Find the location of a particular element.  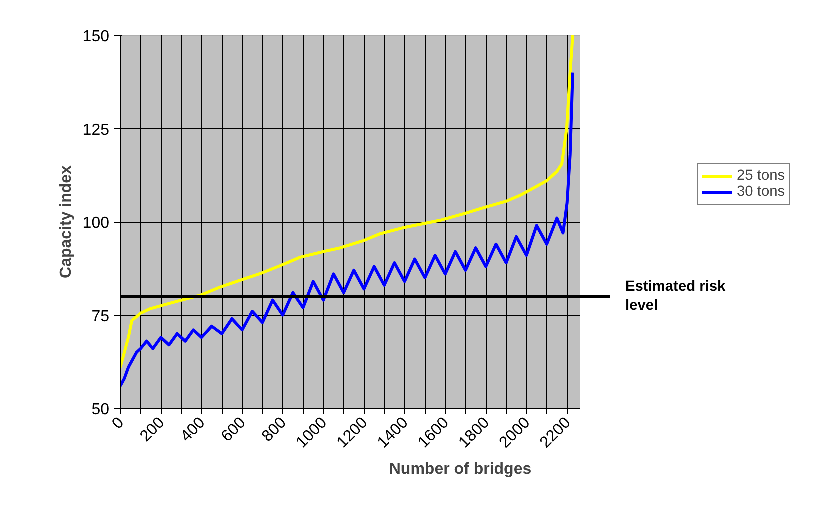

x-tick-label: 600 is located at coordinates (234, 430).